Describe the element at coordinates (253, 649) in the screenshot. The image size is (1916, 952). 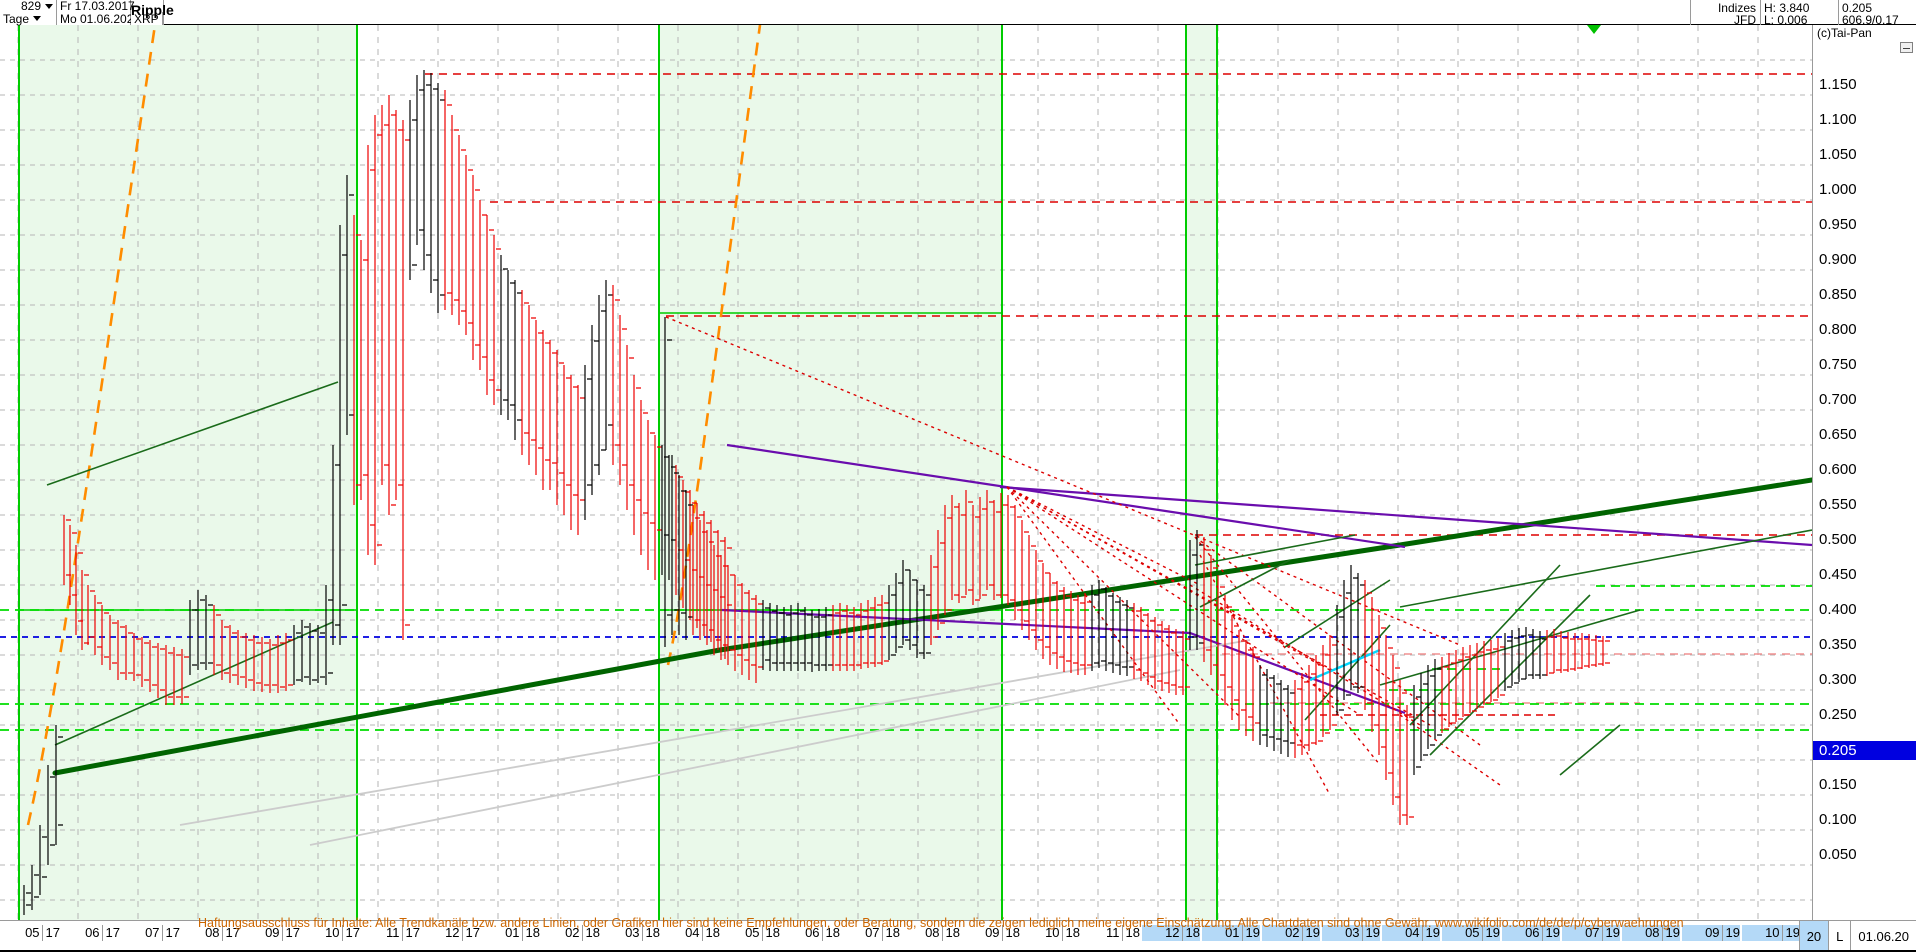
I see `candles-2017-c` at that location.